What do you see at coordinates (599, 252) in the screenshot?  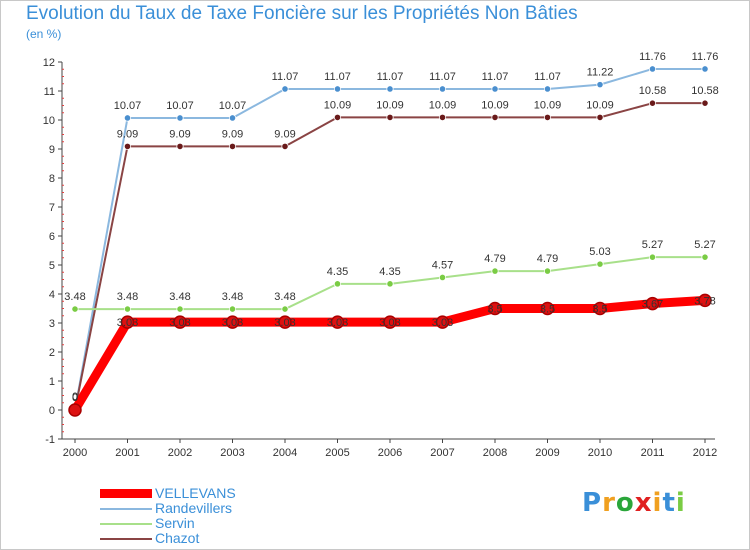 I see `data-label-servin: 5.03` at bounding box center [599, 252].